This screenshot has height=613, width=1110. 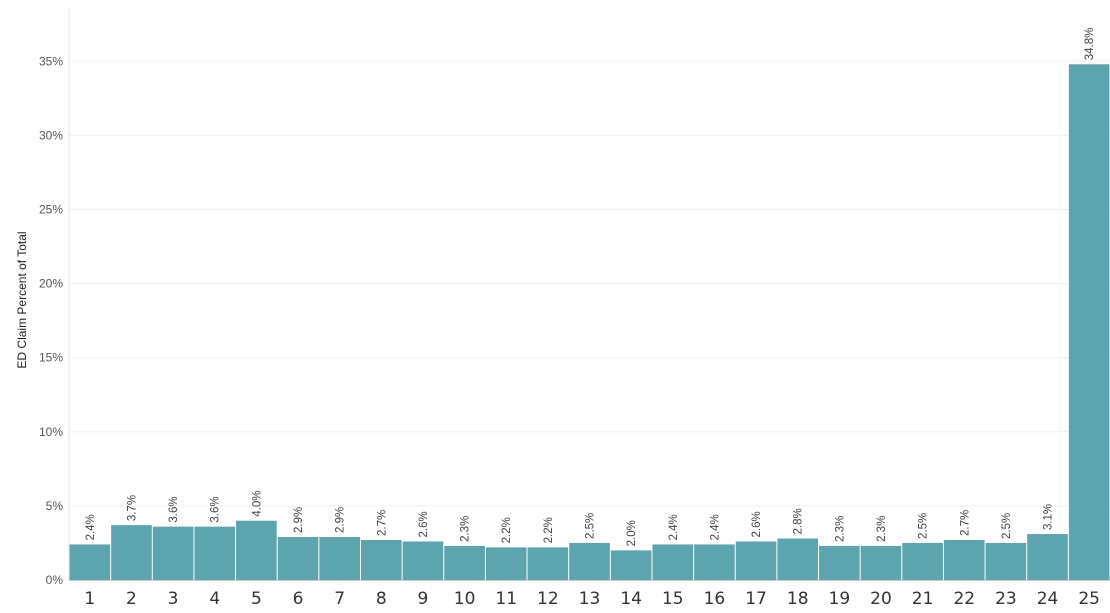 I want to click on x-tick-label: 9, so click(x=423, y=599).